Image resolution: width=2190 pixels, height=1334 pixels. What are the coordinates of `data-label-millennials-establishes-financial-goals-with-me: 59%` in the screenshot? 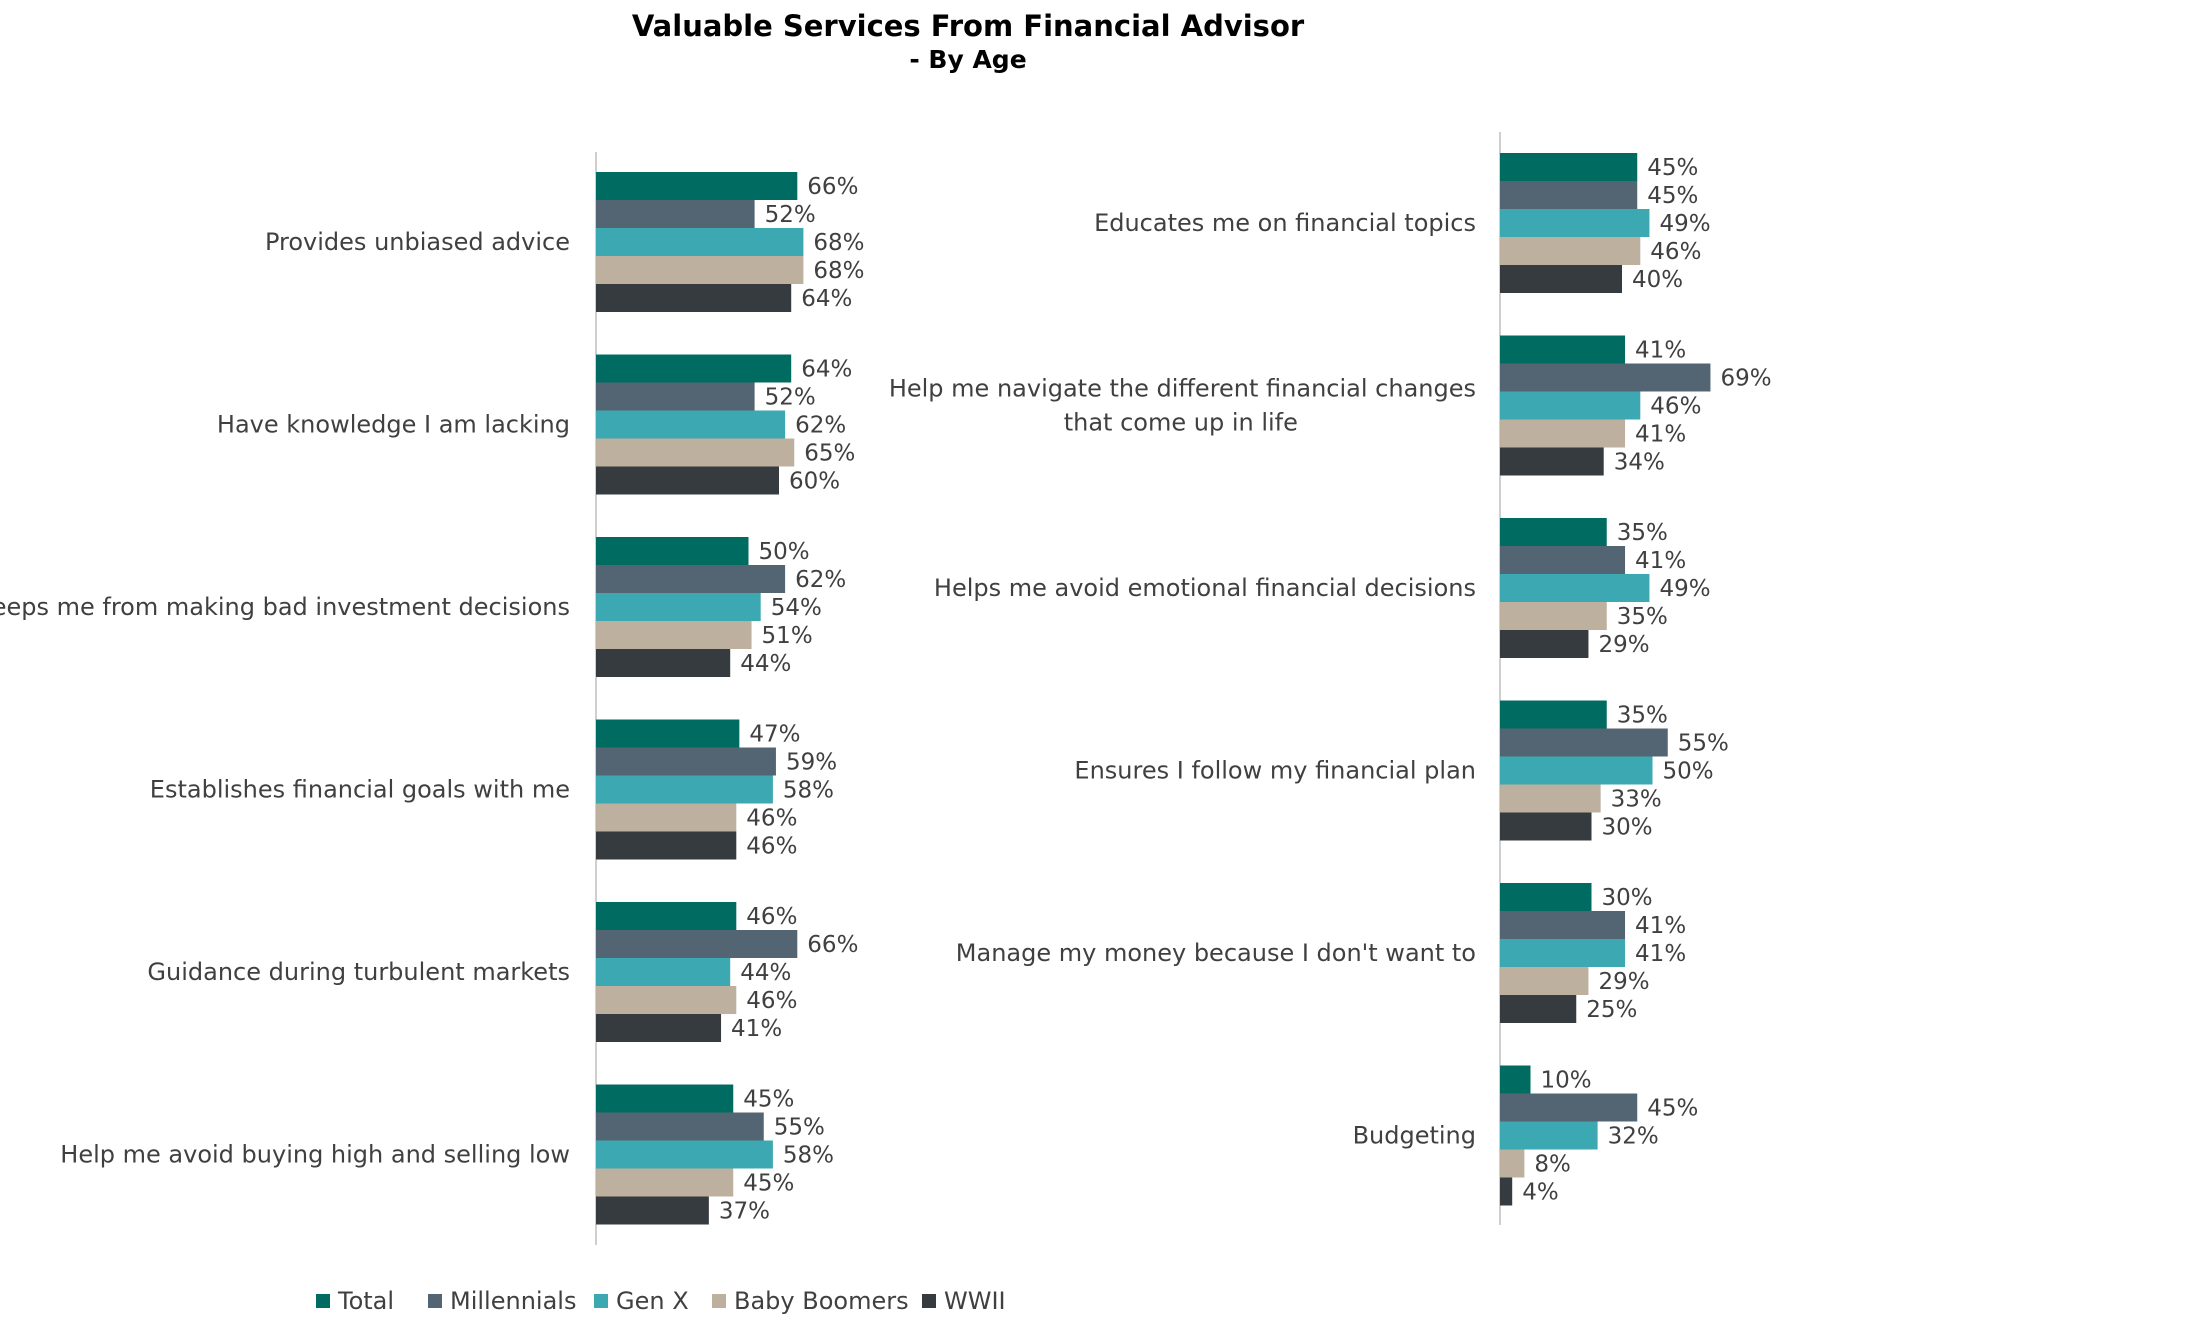 It's located at (811, 763).